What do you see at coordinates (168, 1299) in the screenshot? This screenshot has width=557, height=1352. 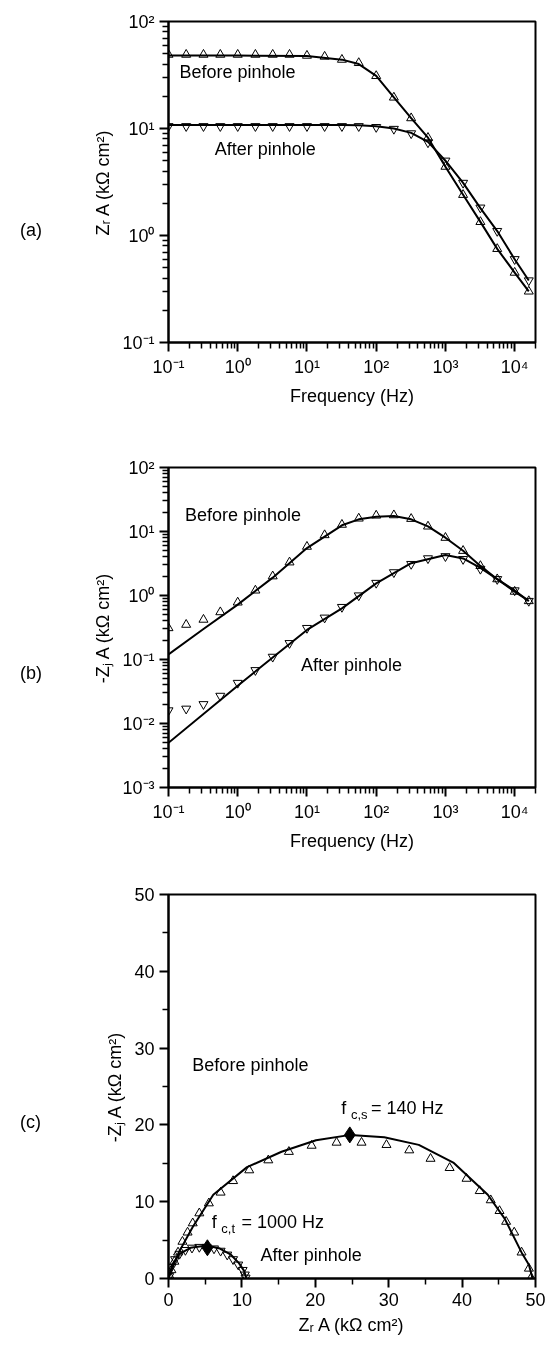 I see `x-tick-label: 0` at bounding box center [168, 1299].